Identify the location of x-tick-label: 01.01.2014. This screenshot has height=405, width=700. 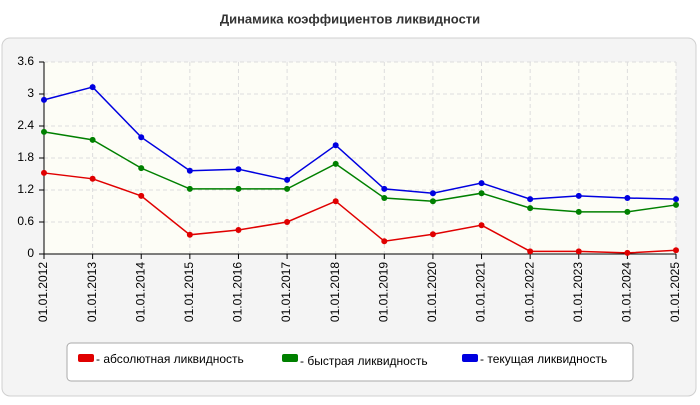
(140, 292).